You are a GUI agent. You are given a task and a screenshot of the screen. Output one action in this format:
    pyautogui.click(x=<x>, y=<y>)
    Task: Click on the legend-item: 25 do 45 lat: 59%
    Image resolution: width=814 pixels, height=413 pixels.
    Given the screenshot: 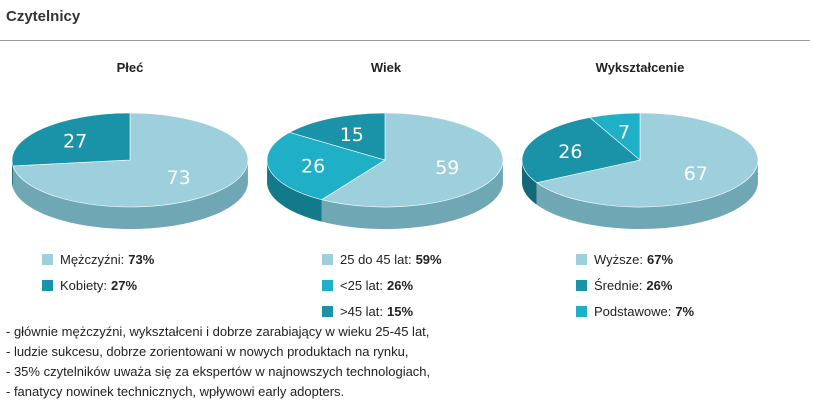 What is the action you would take?
    pyautogui.click(x=382, y=259)
    